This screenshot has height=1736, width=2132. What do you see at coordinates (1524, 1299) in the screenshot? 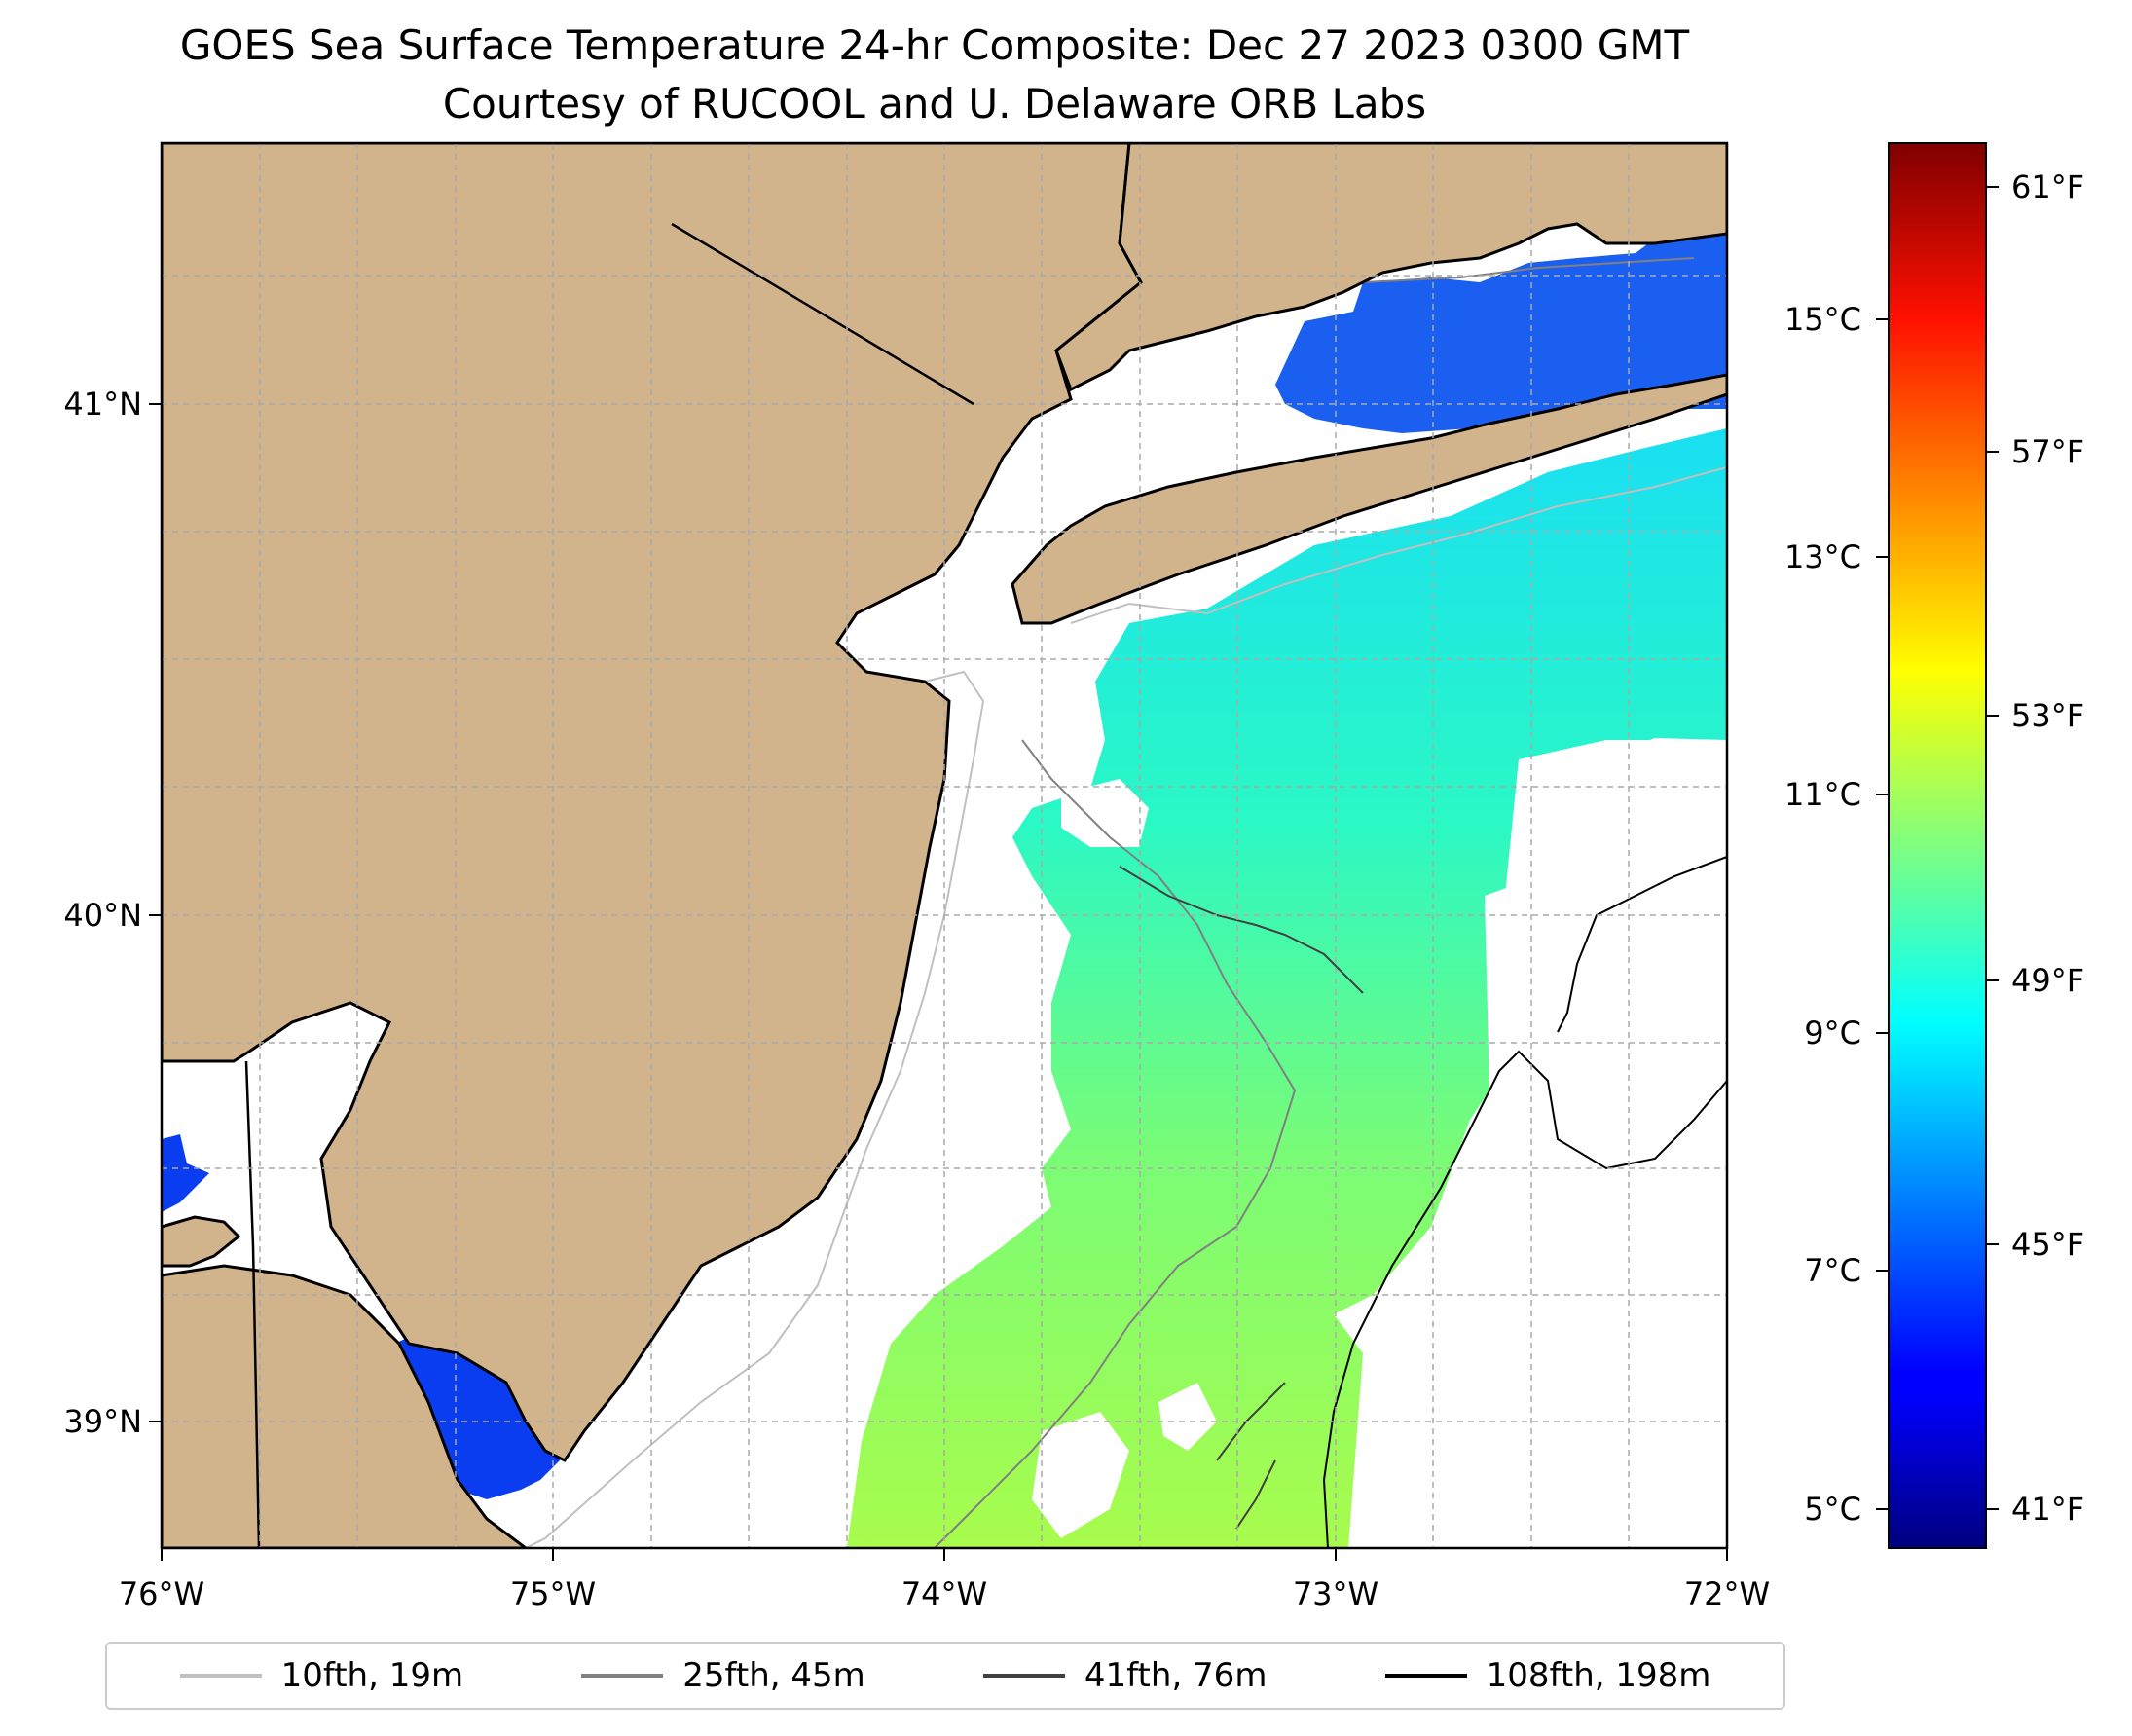
I see `isobath-198m` at bounding box center [1524, 1299].